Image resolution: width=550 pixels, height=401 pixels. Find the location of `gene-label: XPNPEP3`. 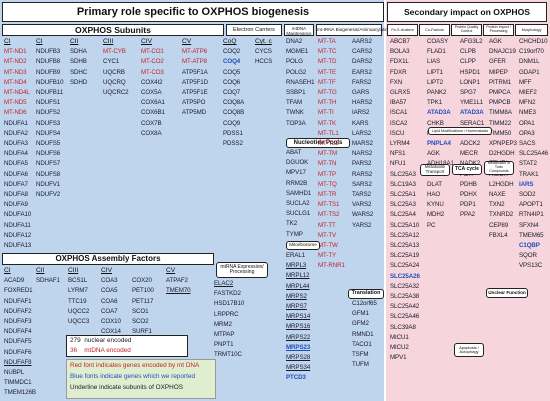

gene-label: XPNPEP3 is located at coordinates (503, 143).